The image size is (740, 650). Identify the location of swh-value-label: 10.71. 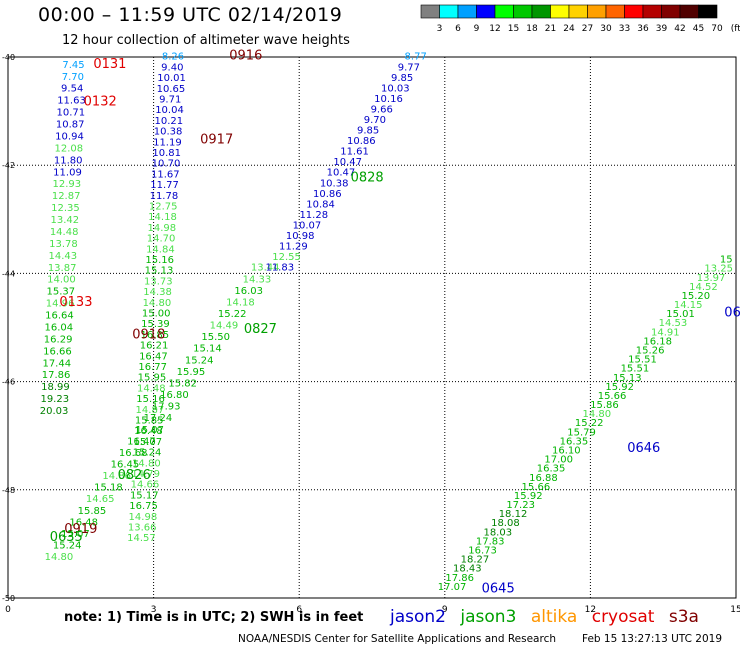
(71, 113).